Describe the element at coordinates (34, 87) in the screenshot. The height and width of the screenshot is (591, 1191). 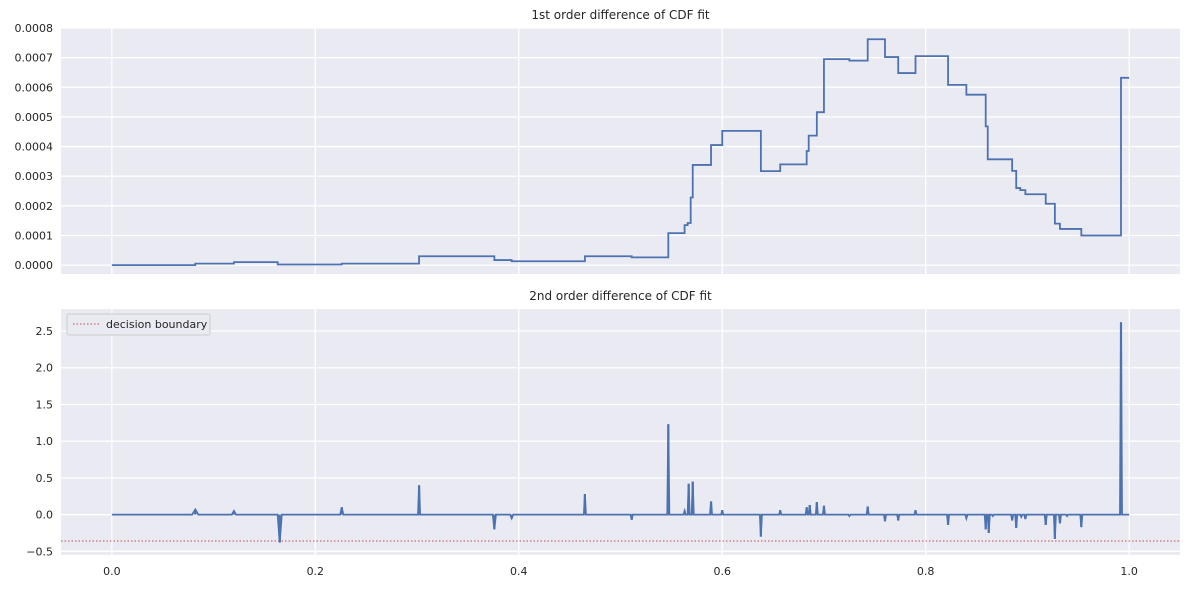
I see `top-y-tick-label: 0.0006` at that location.